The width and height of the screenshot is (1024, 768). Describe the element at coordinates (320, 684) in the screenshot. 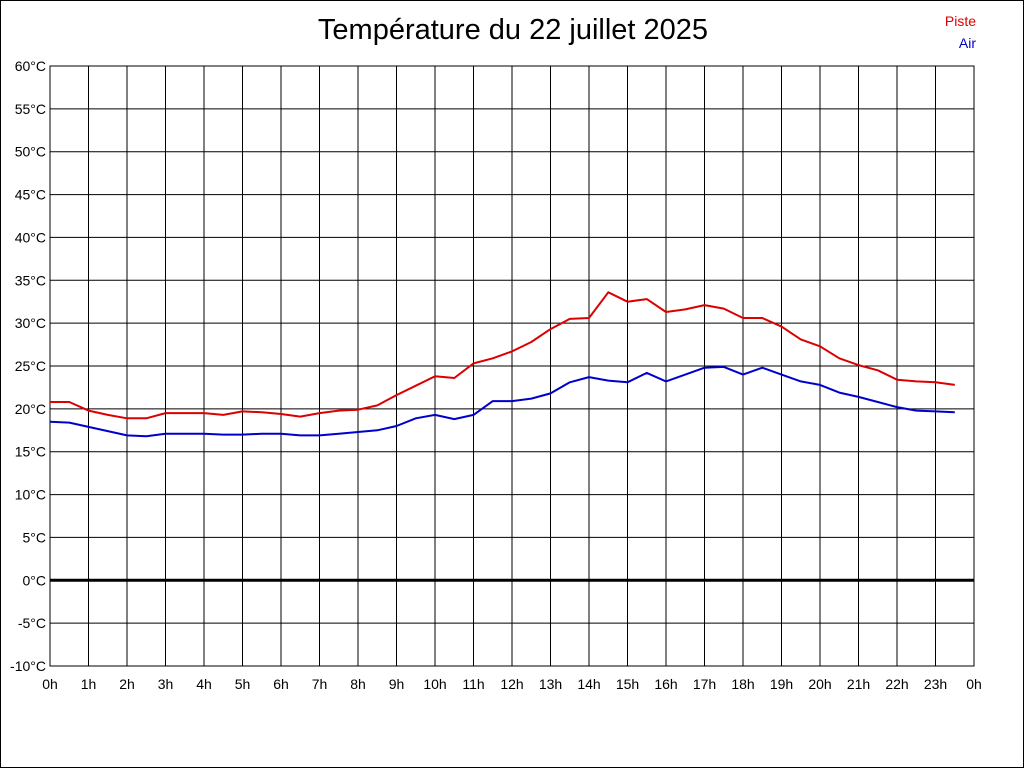

I see `x-tick-label: 7h` at that location.